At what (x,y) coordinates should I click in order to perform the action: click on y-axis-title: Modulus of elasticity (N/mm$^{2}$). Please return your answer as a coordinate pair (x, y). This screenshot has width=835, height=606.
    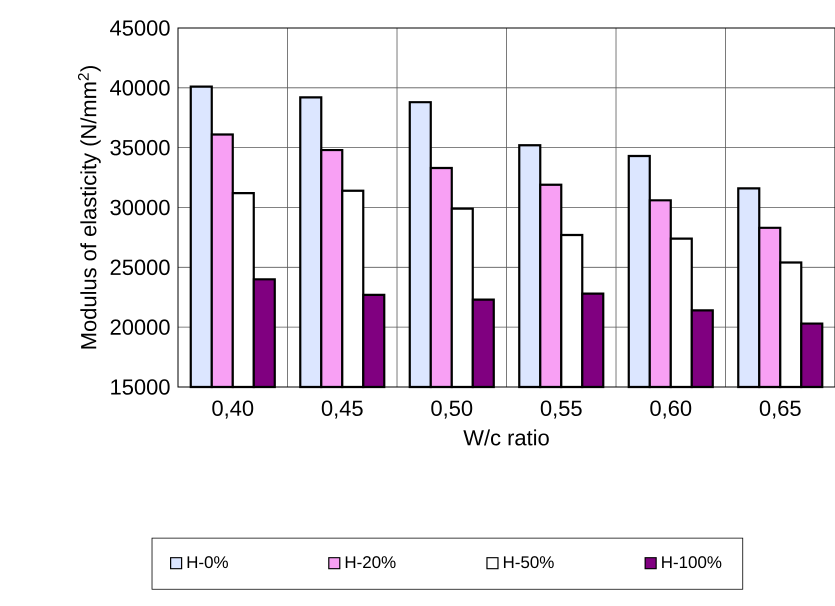
    Looking at the image, I should click on (89, 207).